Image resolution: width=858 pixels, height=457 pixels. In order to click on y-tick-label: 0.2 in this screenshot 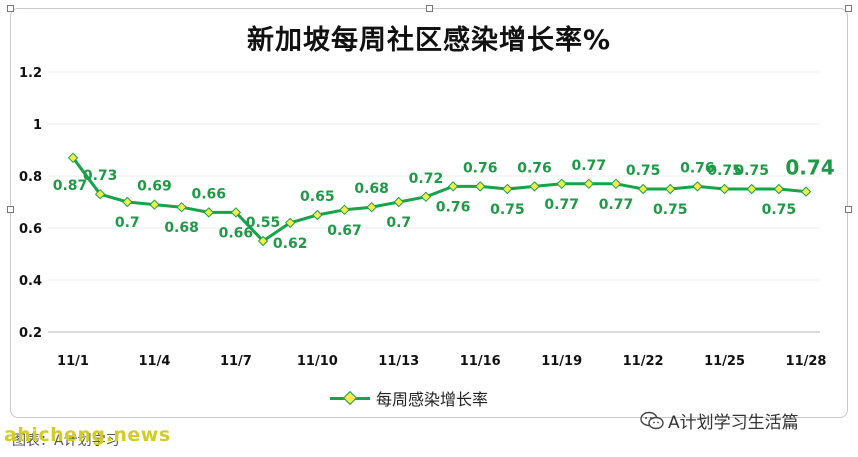, I will do `click(30, 333)`.